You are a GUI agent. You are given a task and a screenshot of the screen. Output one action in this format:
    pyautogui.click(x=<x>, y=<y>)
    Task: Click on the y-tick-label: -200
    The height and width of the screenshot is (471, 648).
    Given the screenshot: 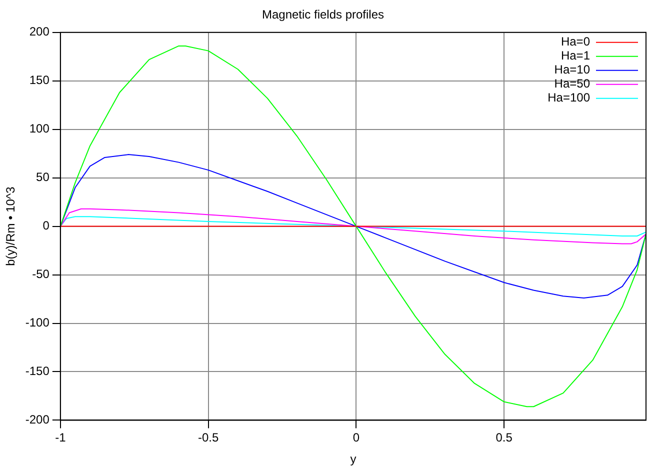 What is the action you would take?
    pyautogui.click(x=37, y=419)
    